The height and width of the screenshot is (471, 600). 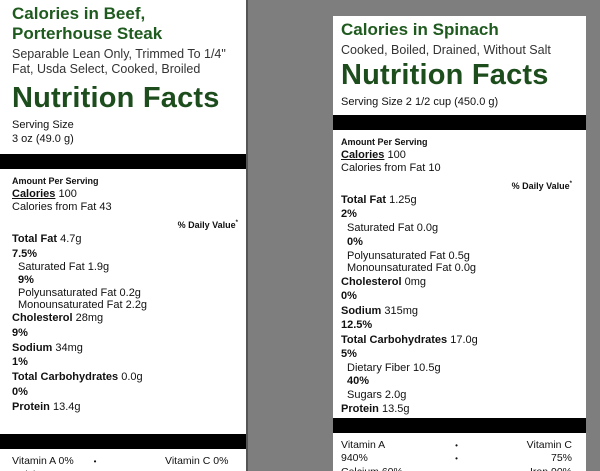 What do you see at coordinates (358, 381) in the screenshot?
I see `daily-value: 40%` at bounding box center [358, 381].